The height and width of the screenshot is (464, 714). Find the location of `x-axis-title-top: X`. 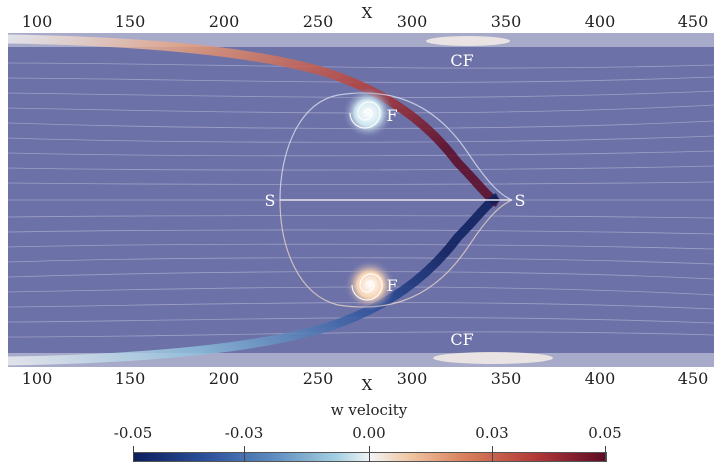

x-axis-title-top: X is located at coordinates (367, 13).